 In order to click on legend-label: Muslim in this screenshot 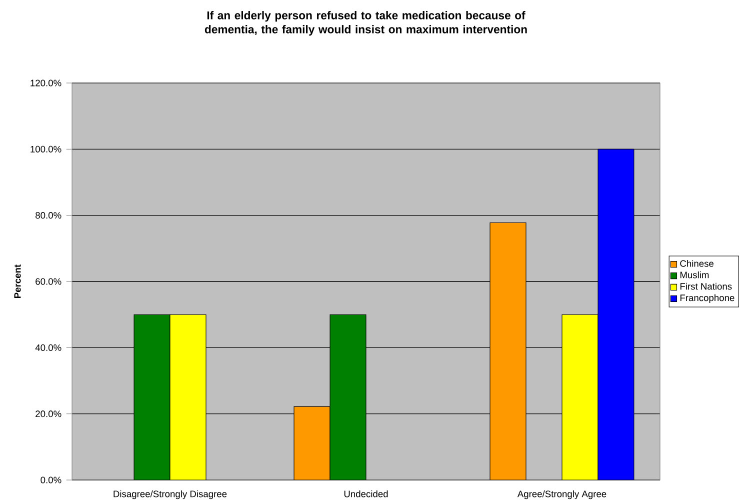, I will do `click(694, 275)`.